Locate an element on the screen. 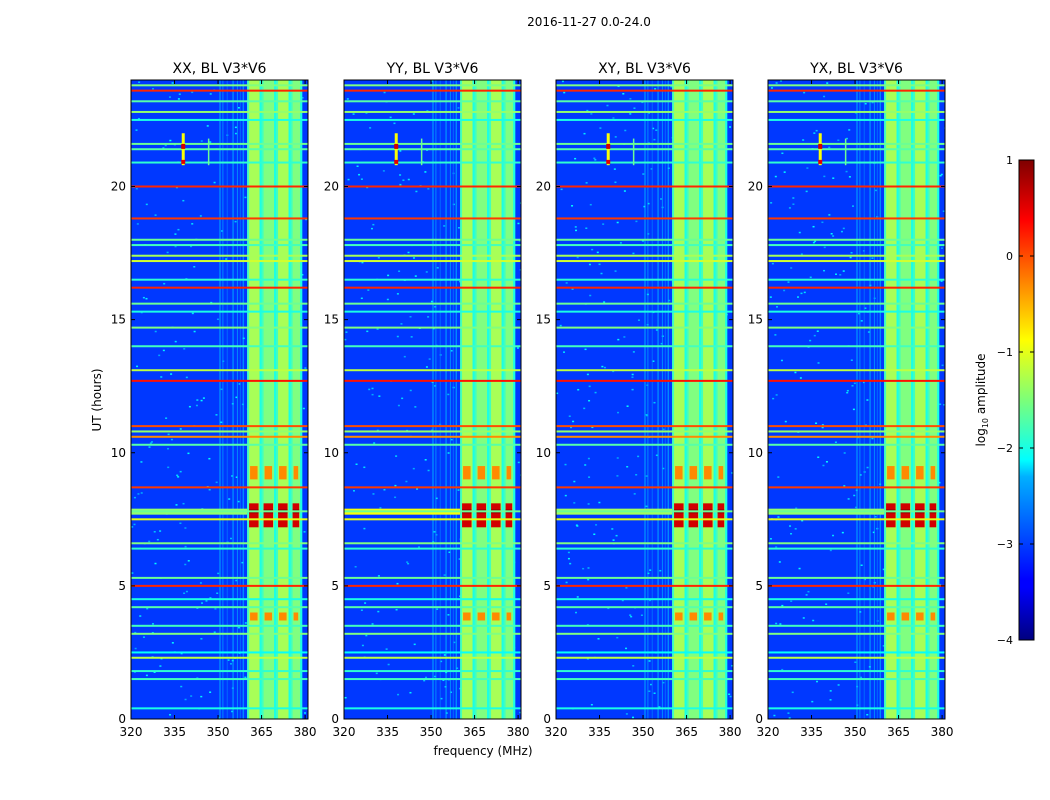 Image resolution: width=1050 pixels, height=800 pixels. y-tick-label: 5 is located at coordinates (547, 586).